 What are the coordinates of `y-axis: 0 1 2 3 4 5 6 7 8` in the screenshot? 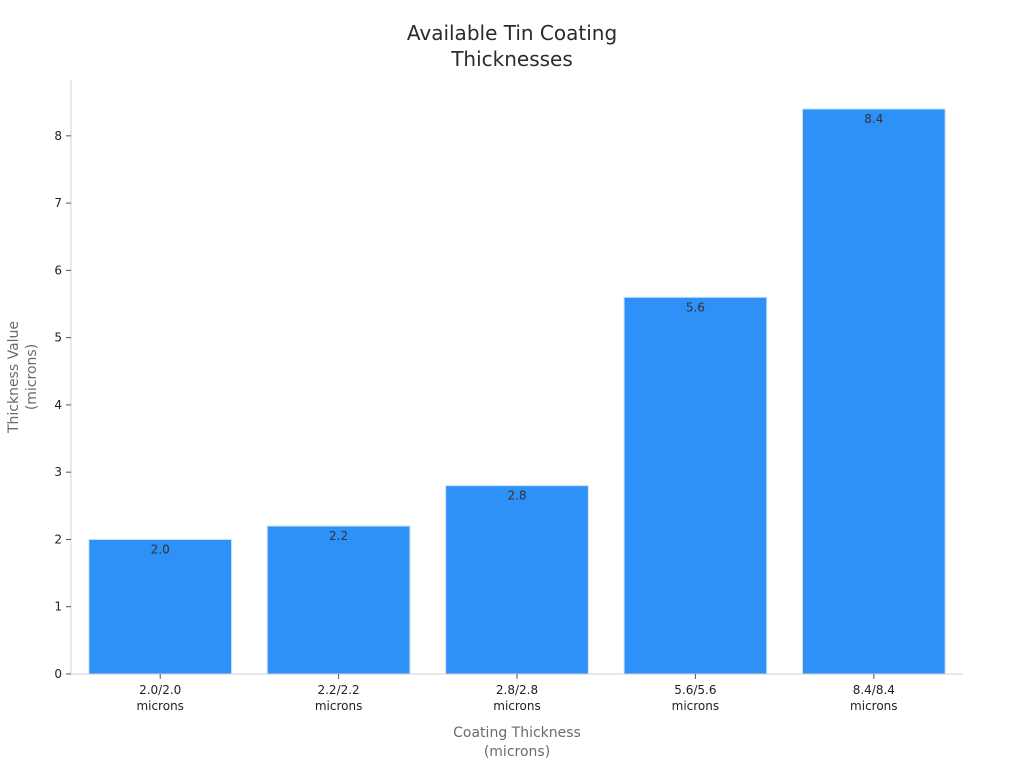 It's located at (63, 380).